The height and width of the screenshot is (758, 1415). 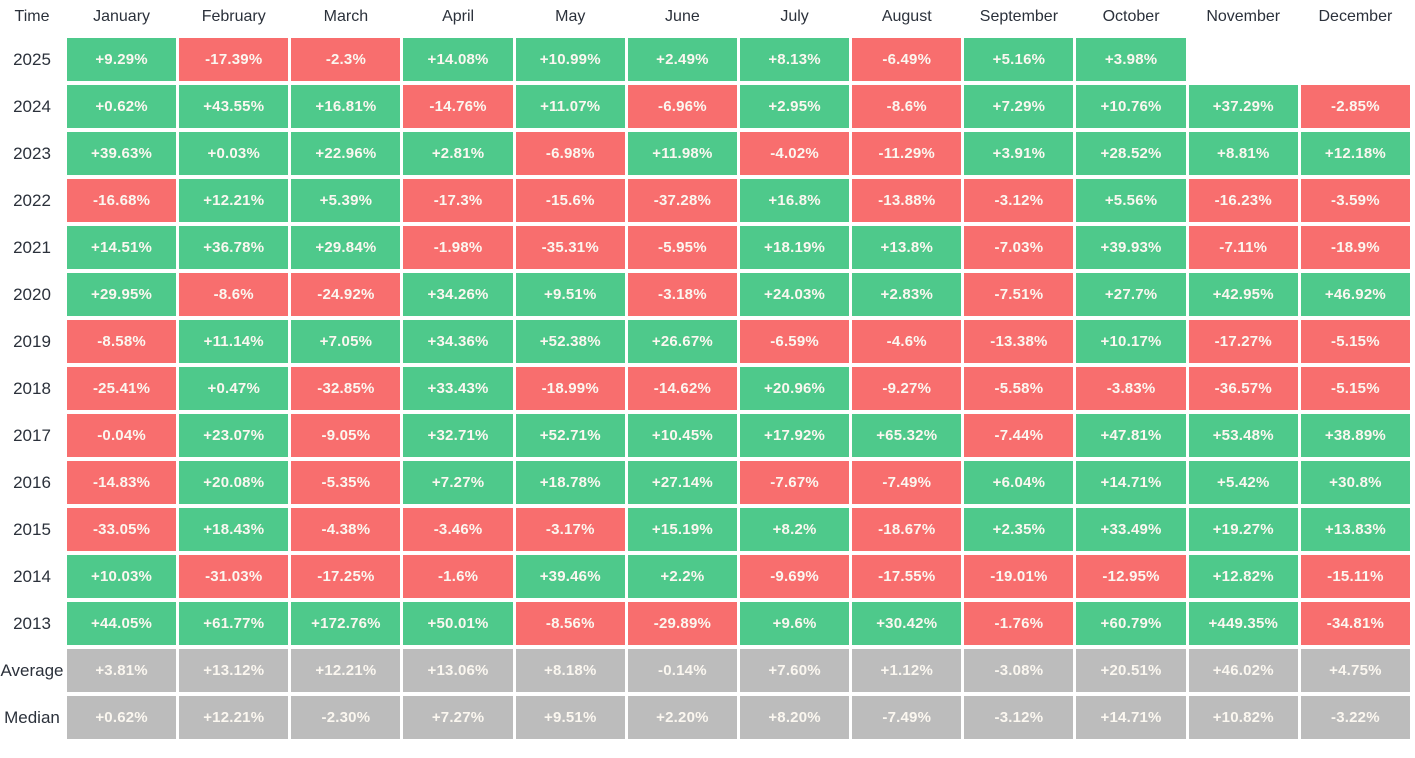 What do you see at coordinates (1243, 59) in the screenshot?
I see `empty-cell` at bounding box center [1243, 59].